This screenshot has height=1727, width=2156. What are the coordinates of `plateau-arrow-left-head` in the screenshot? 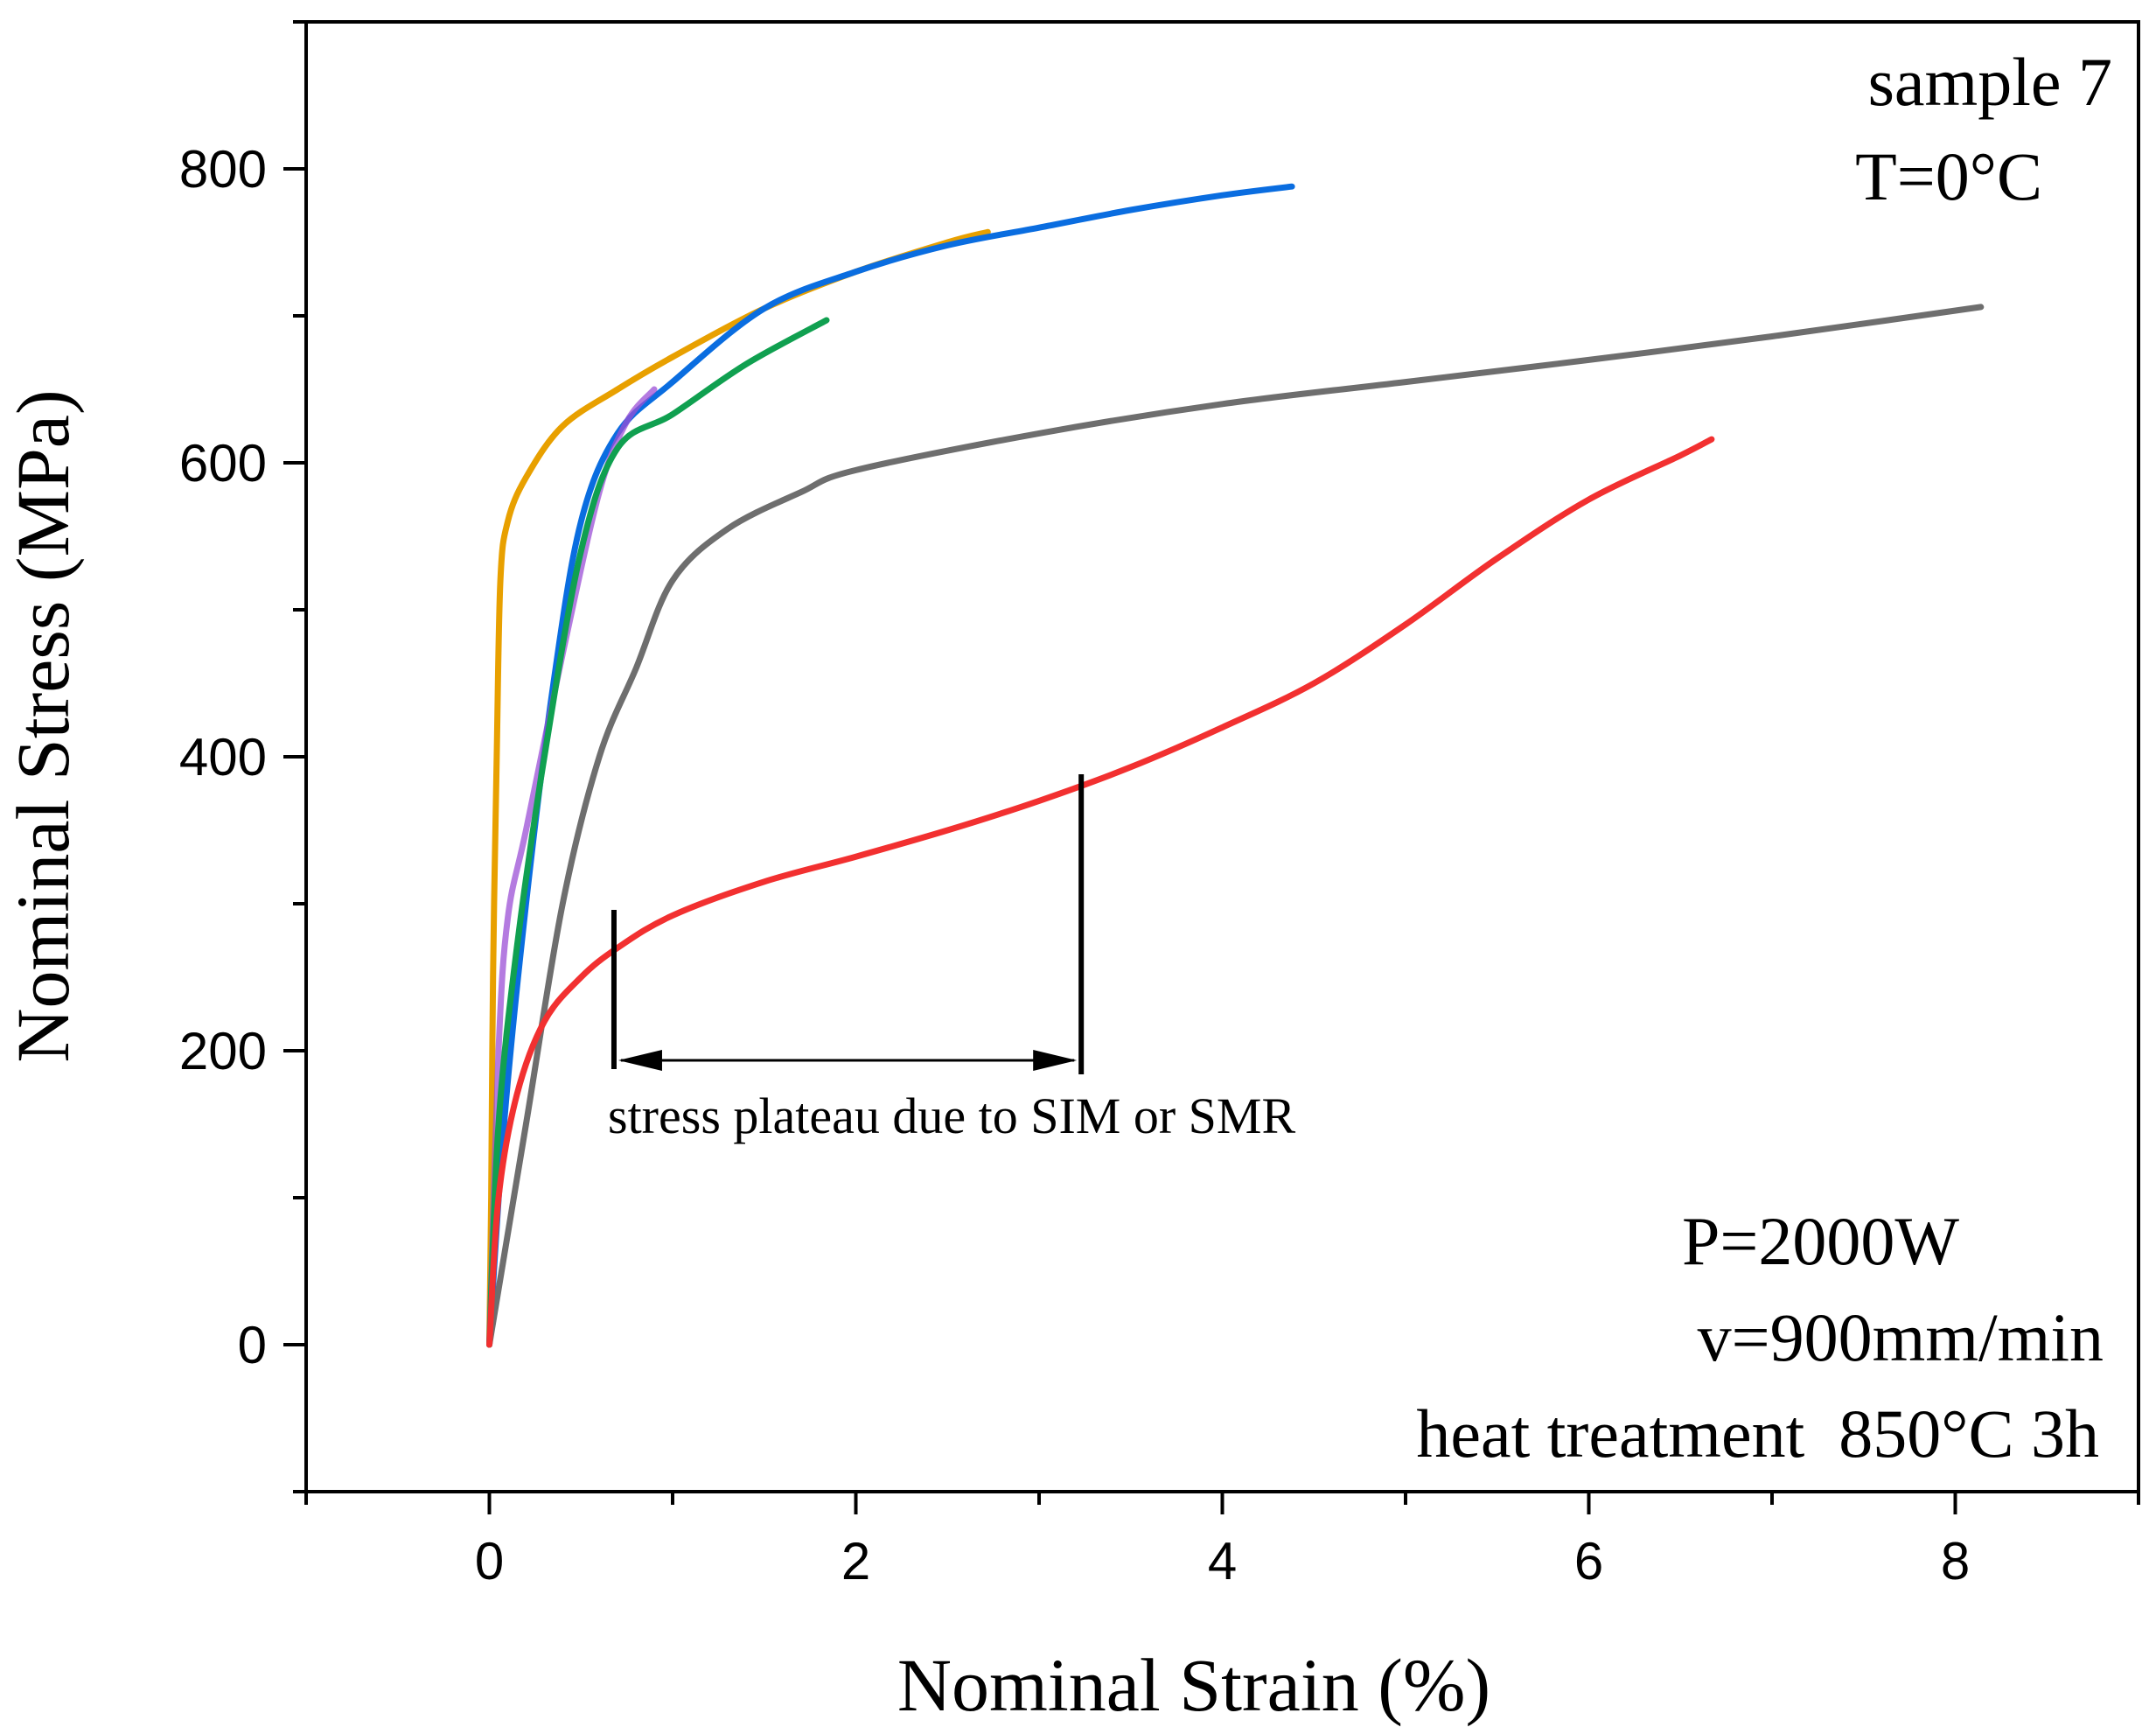 It's located at (639, 1061).